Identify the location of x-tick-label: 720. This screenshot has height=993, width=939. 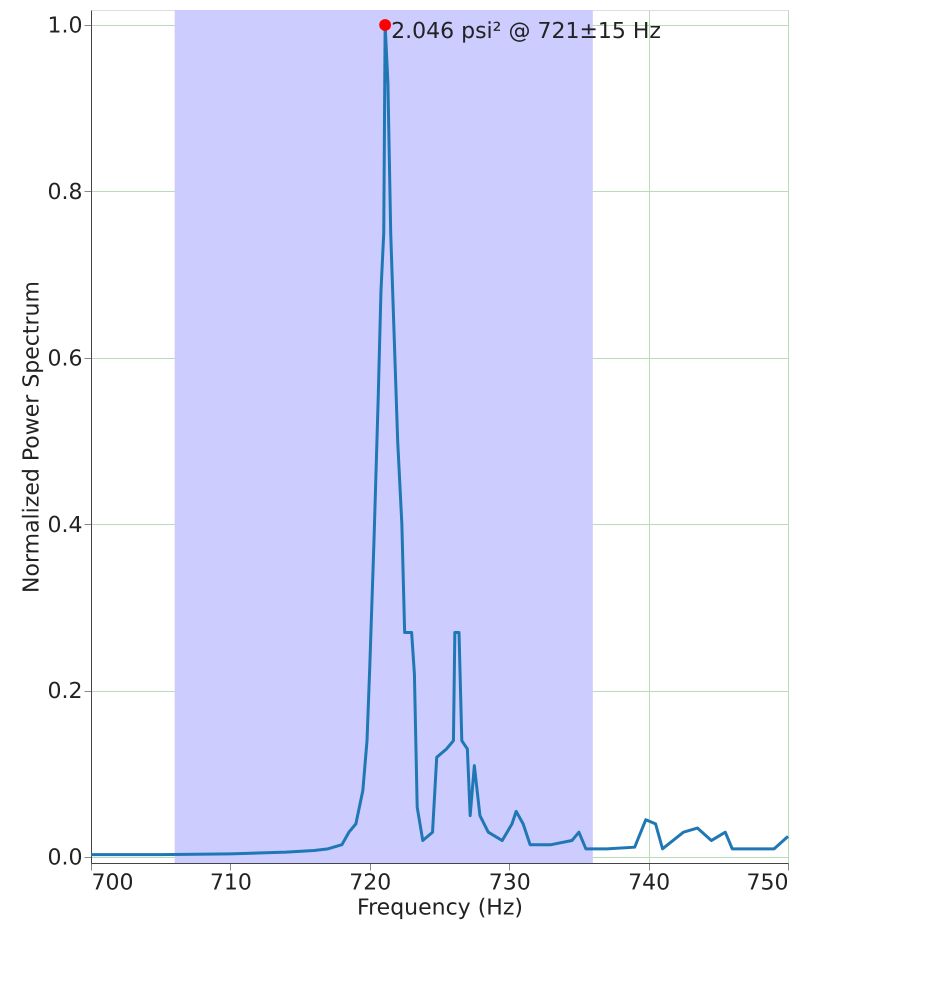
(370, 883).